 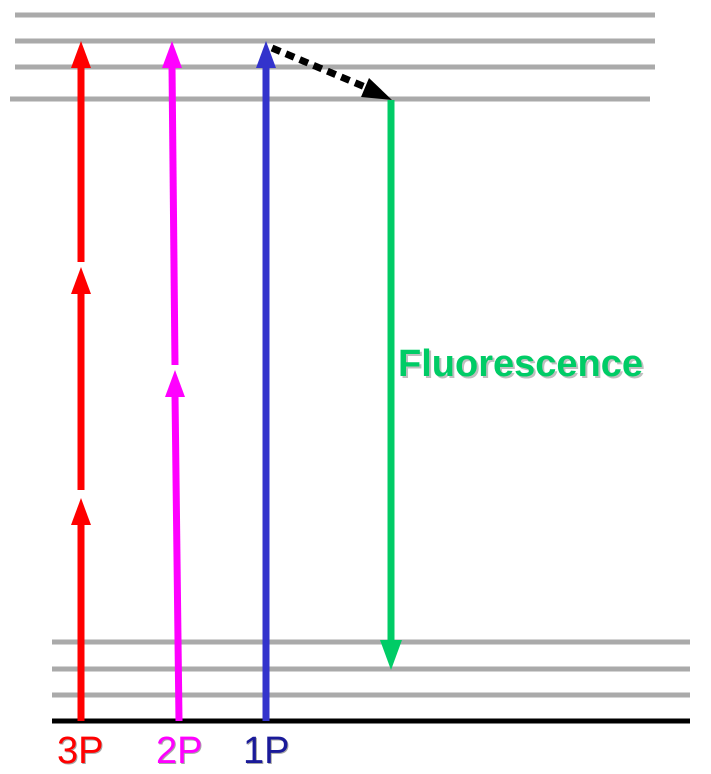 I want to click on arrow-down-icon, so click(x=391, y=655).